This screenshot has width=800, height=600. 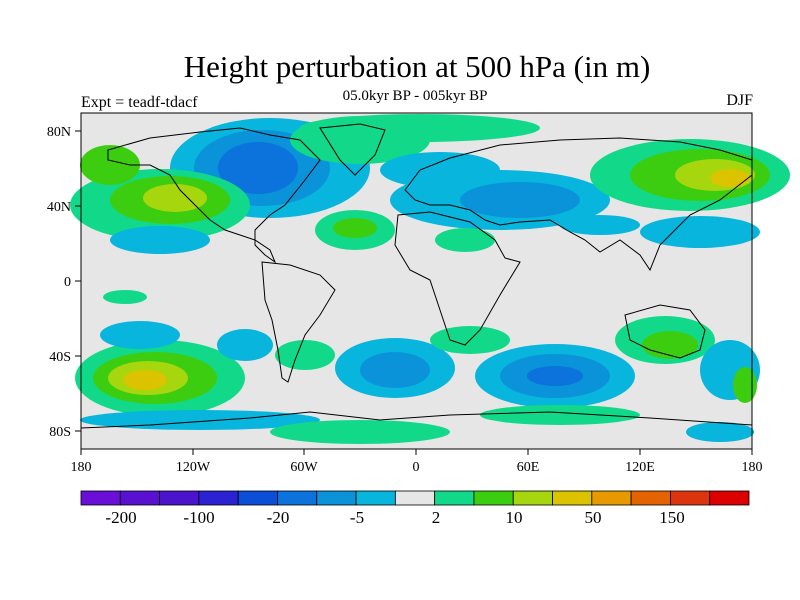 What do you see at coordinates (457, 278) in the screenshot?
I see `coastline-africa` at bounding box center [457, 278].